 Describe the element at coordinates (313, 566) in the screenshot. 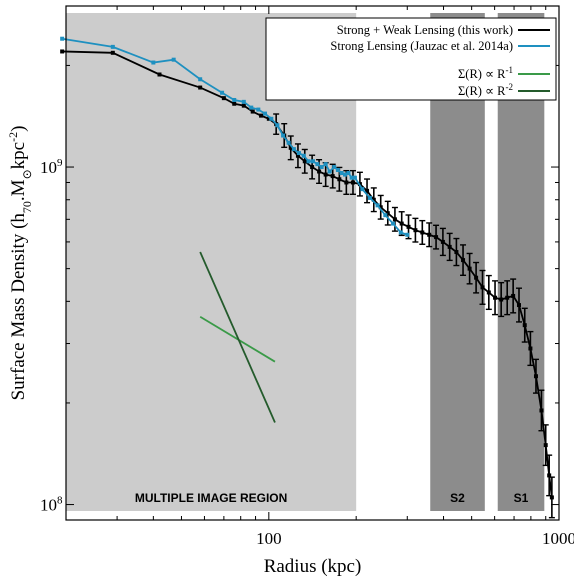

I see `x-axis-title: Radius (kpc)` at that location.